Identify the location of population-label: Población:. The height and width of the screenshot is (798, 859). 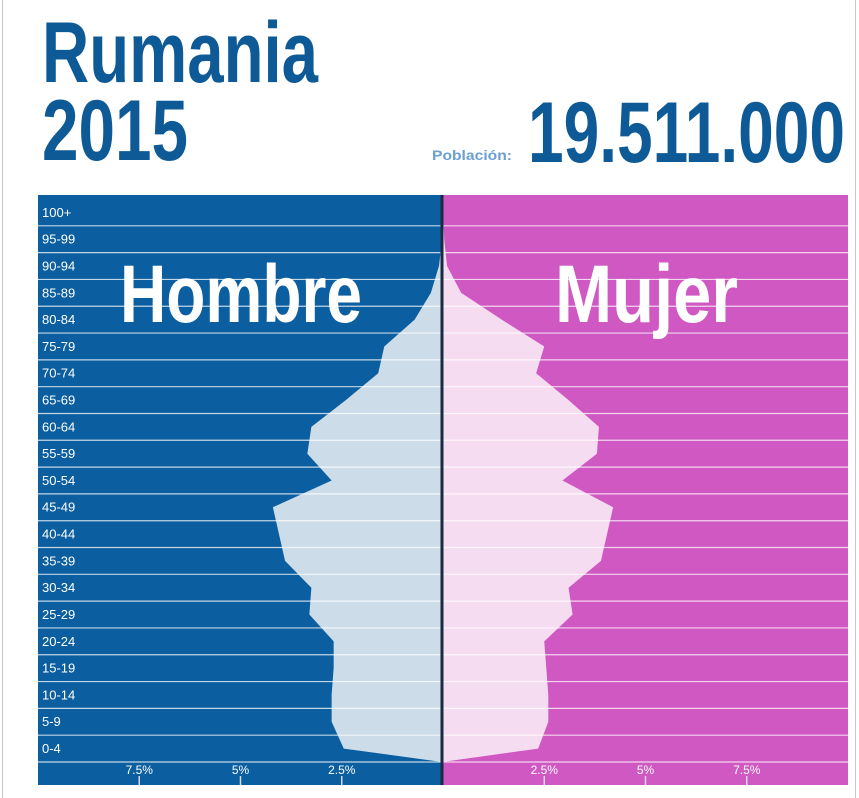
(472, 155).